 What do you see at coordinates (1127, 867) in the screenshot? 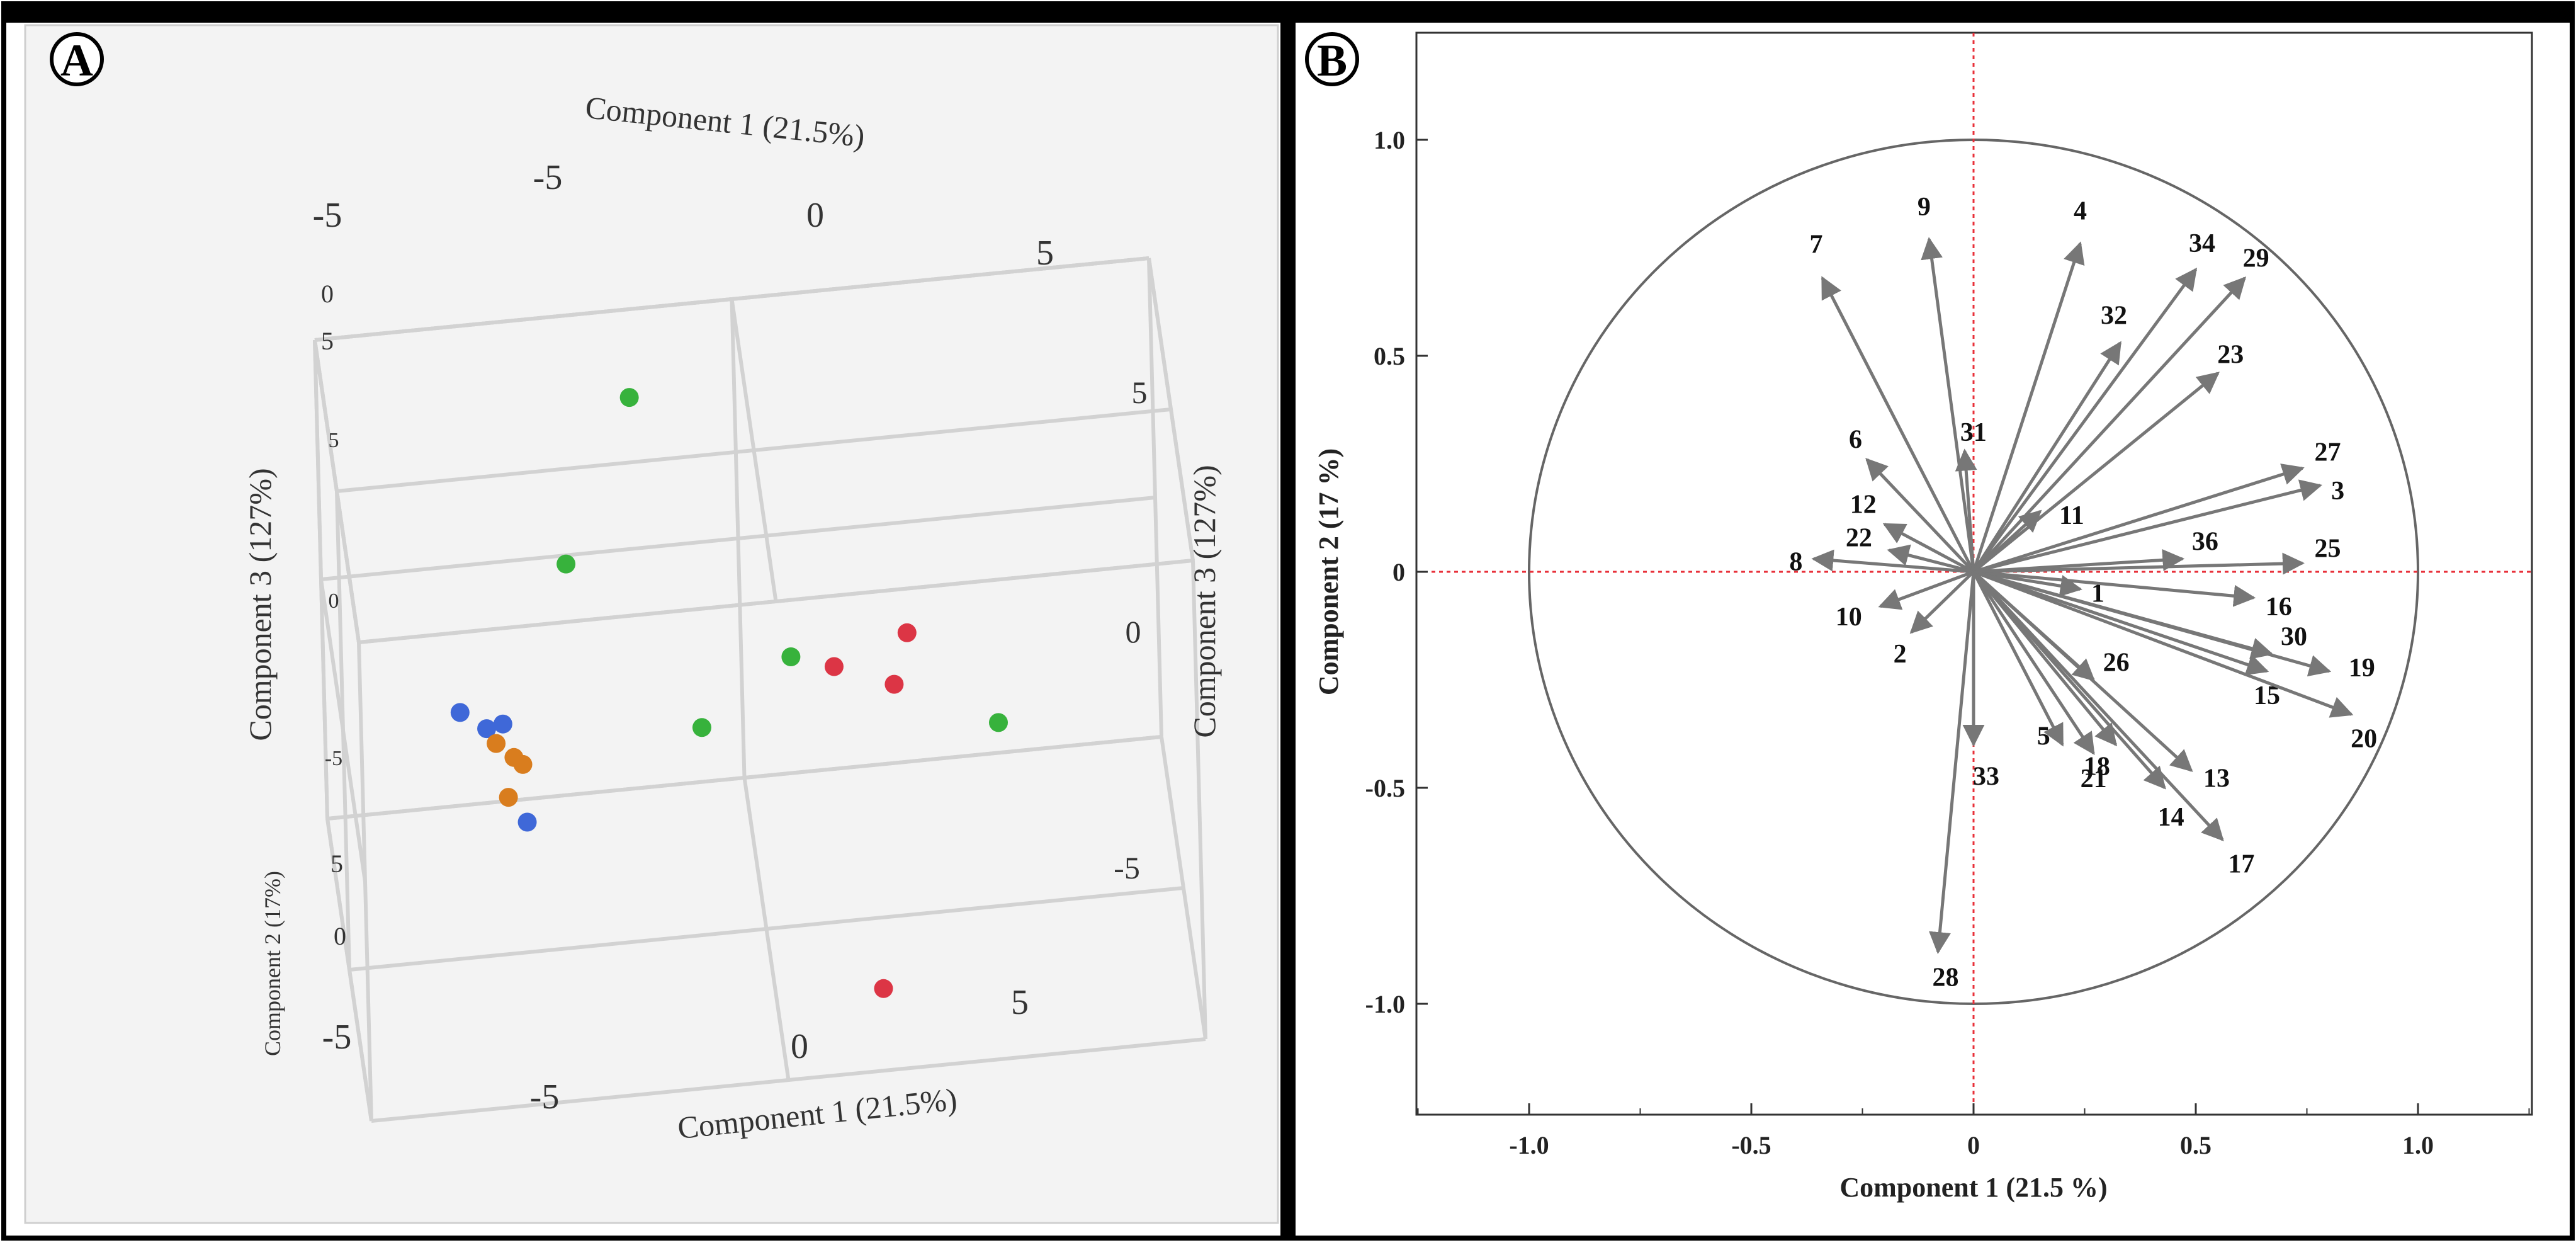
I see `tick-label-z-right: -5` at bounding box center [1127, 867].